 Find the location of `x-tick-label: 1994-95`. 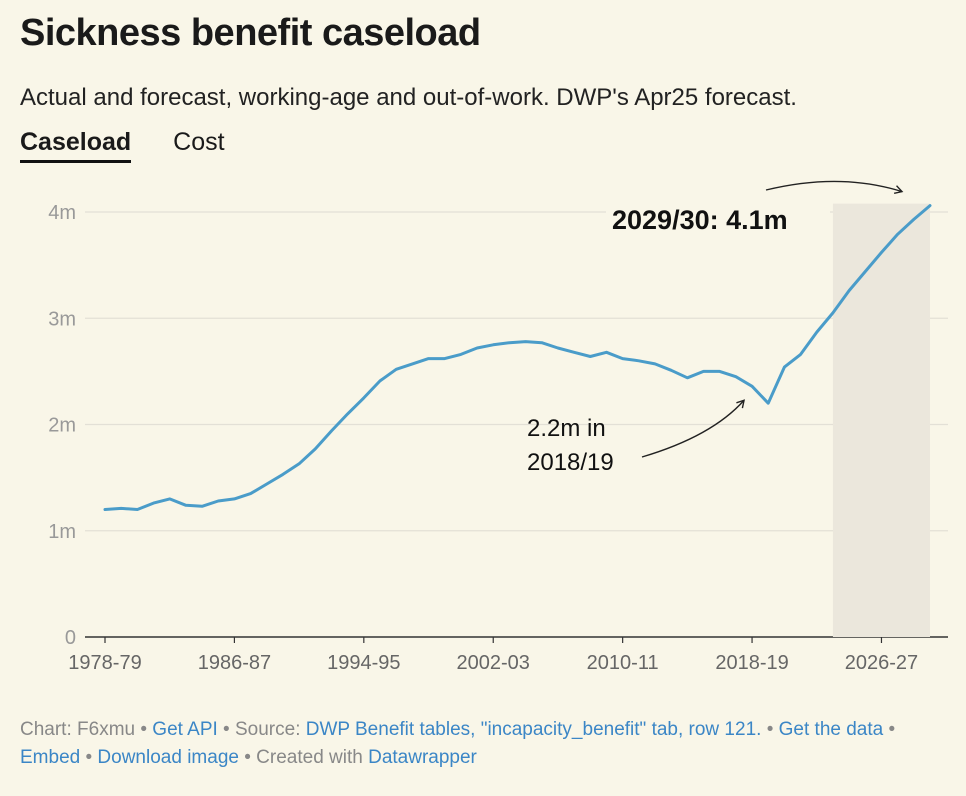

x-tick-label: 1994-95 is located at coordinates (363, 663).